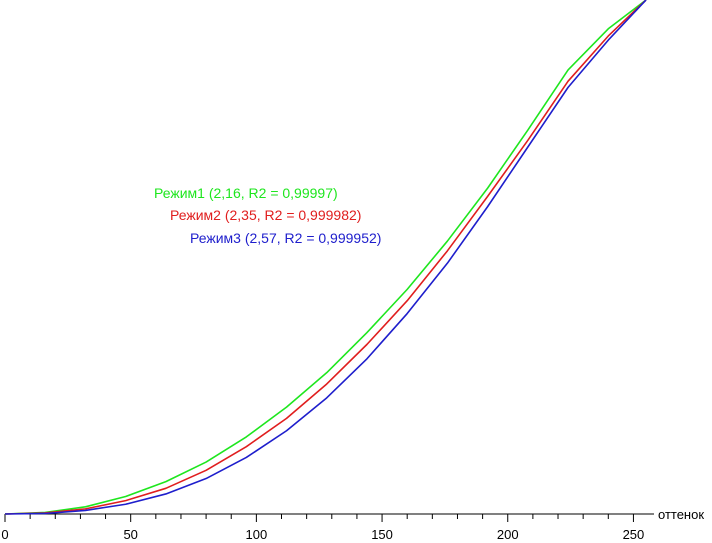  Describe the element at coordinates (634, 534) in the screenshot. I see `x-tick-label: 250` at that location.